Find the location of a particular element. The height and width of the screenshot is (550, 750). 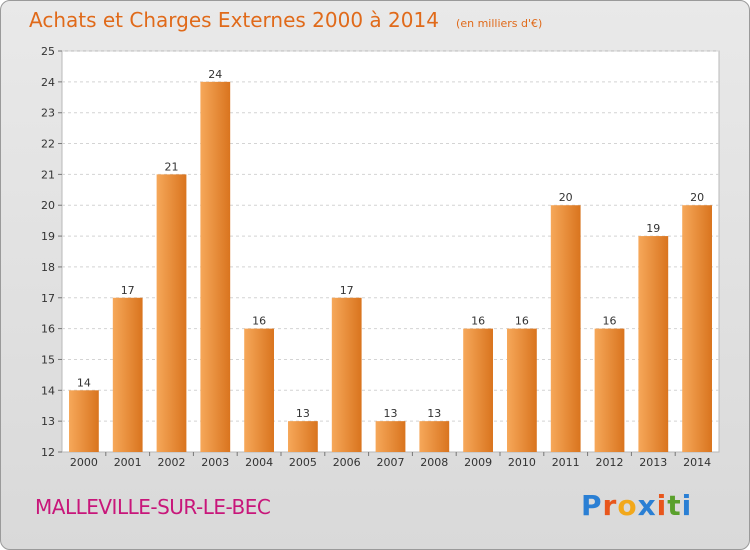

y-tick-label: 12 is located at coordinates (48, 452).